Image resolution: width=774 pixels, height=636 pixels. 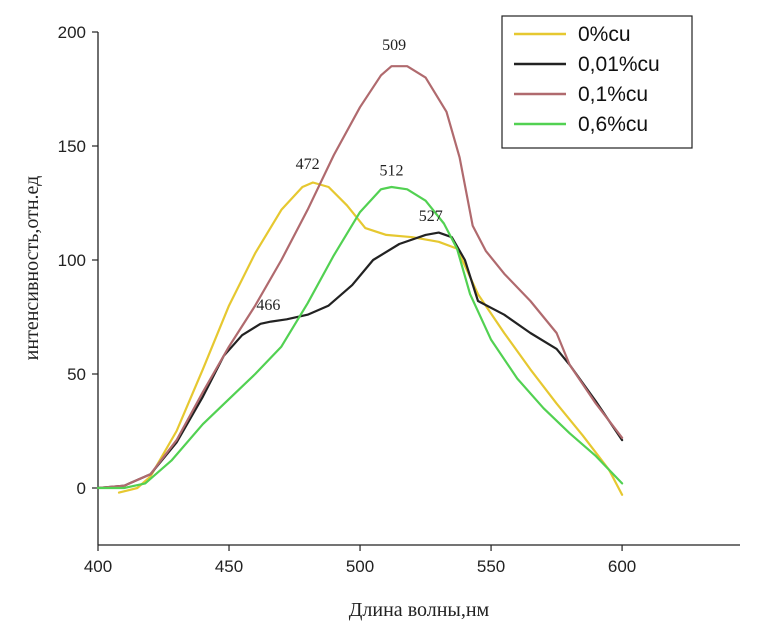 I want to click on y-tick-label: 200, so click(x=72, y=32).